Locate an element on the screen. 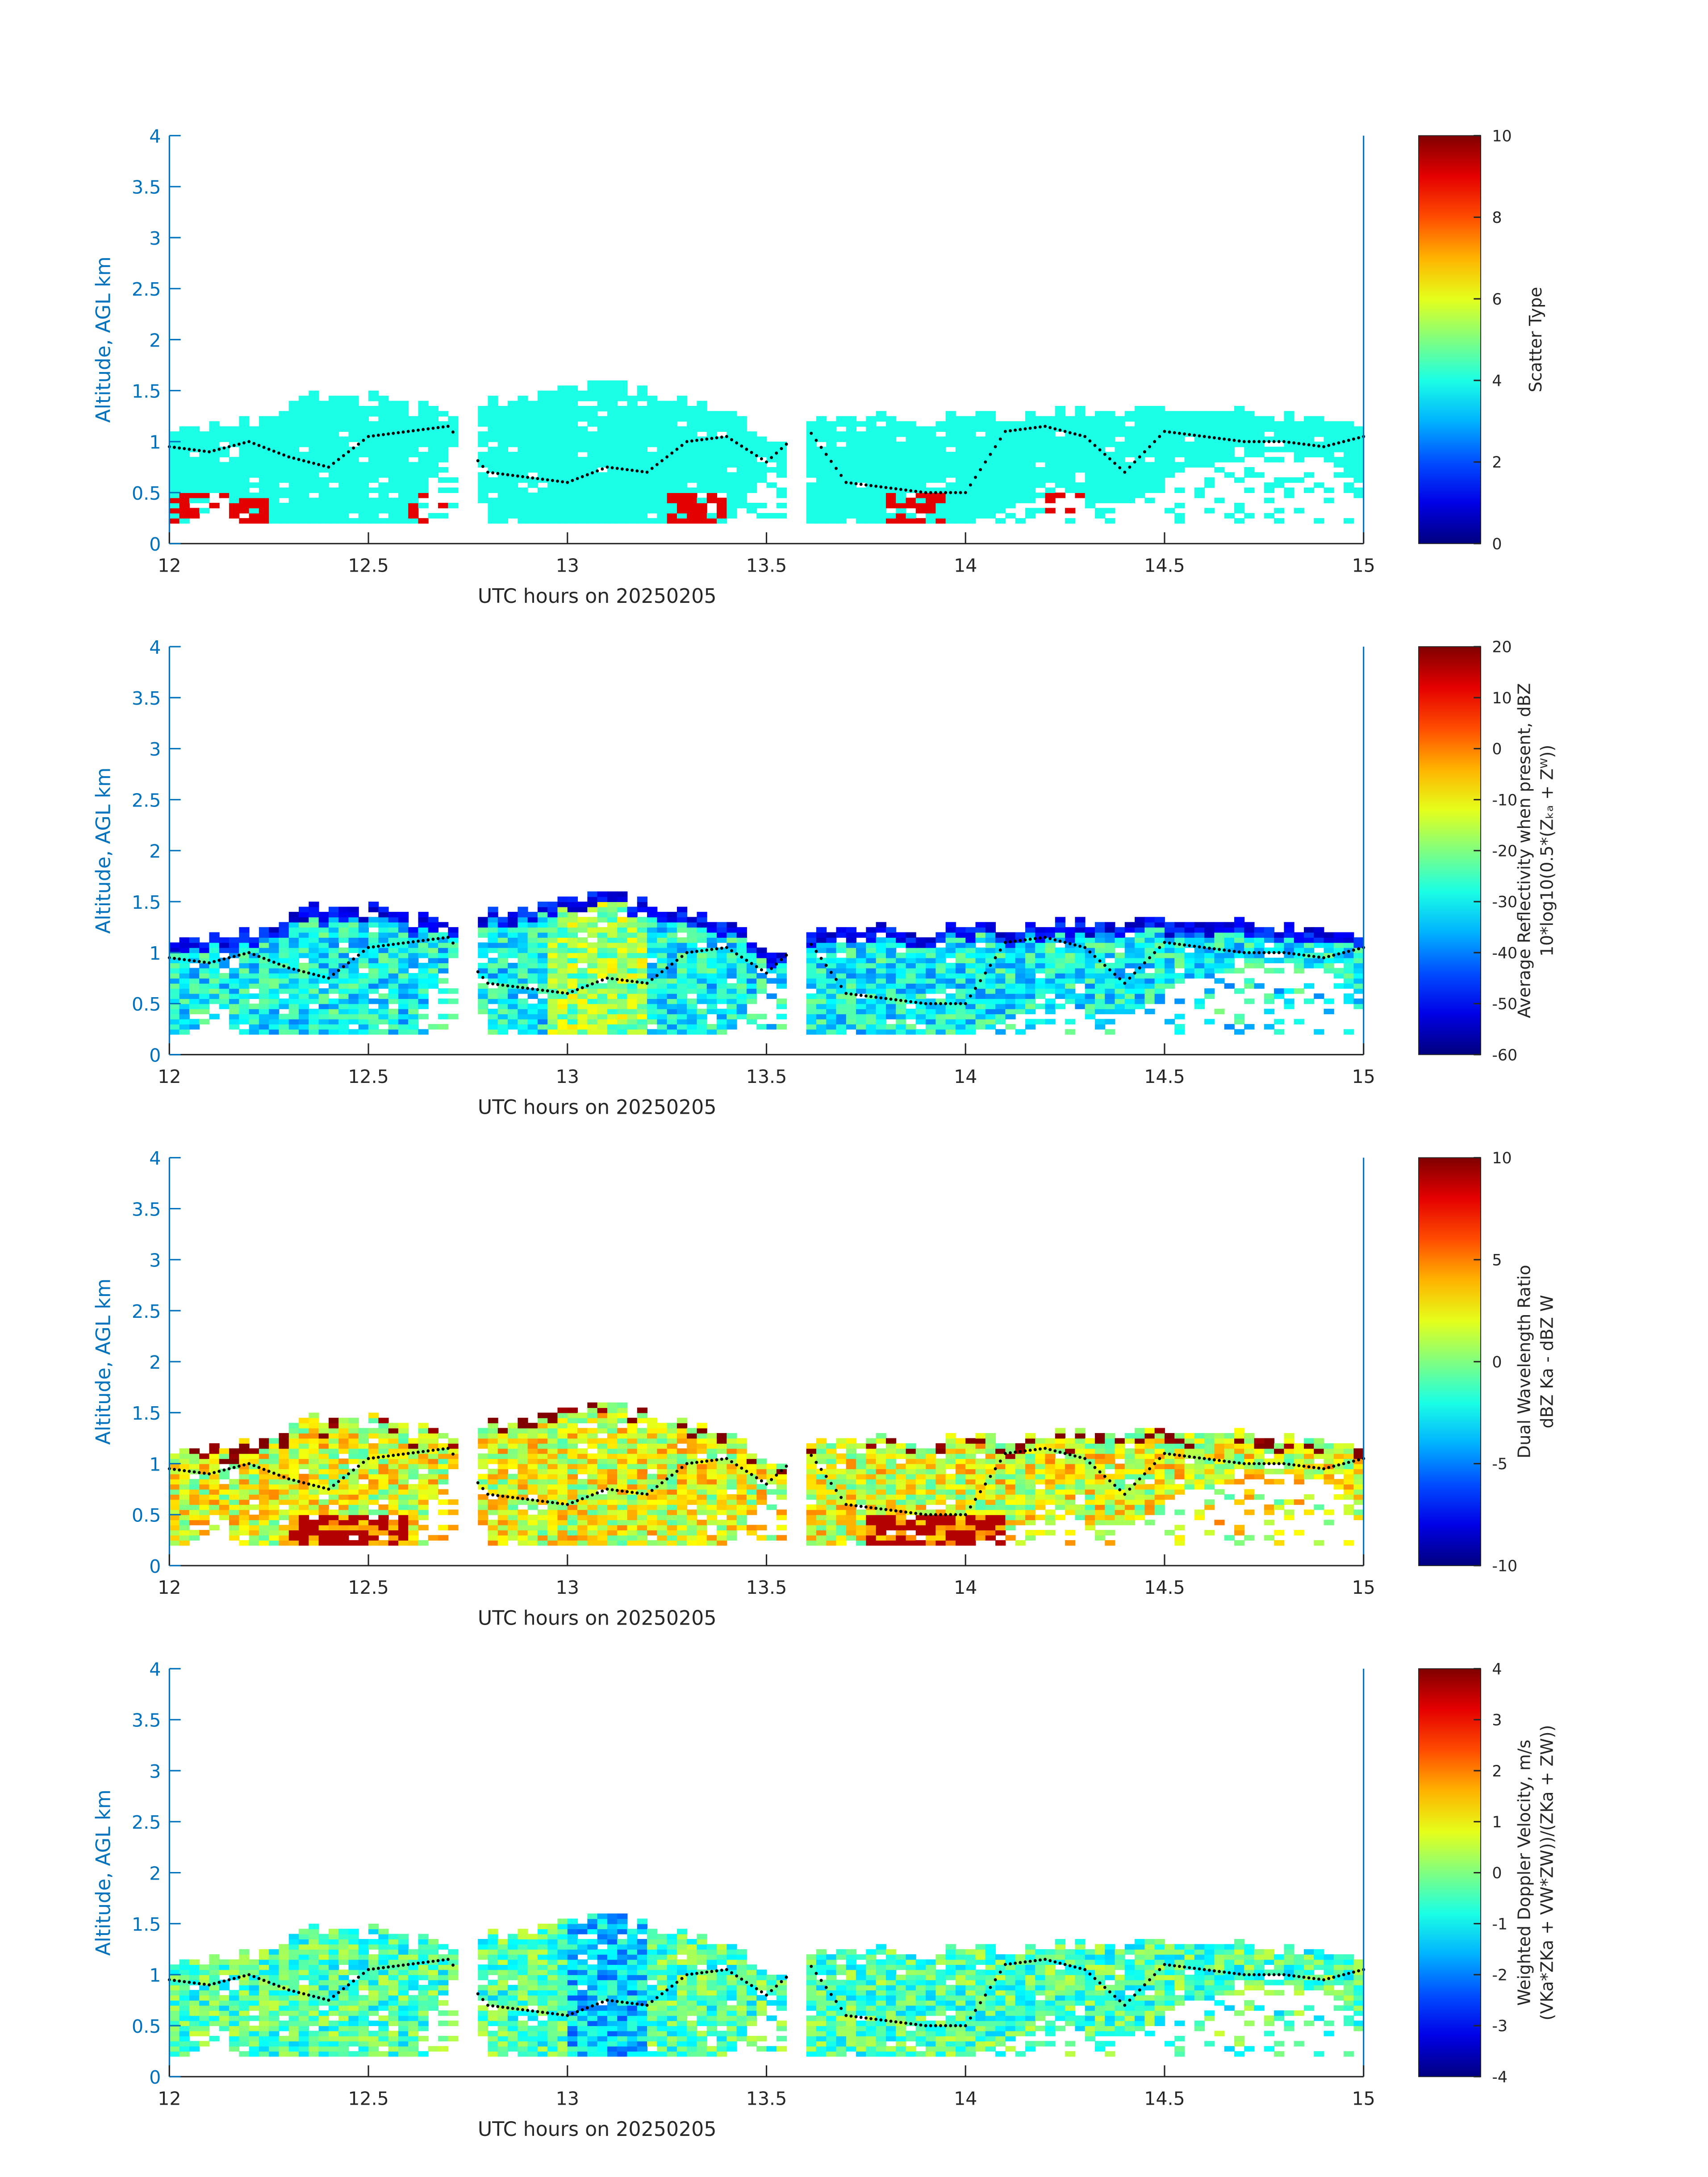 This screenshot has width=1708, height=2177. y-tick-label: 4 is located at coordinates (155, 647).